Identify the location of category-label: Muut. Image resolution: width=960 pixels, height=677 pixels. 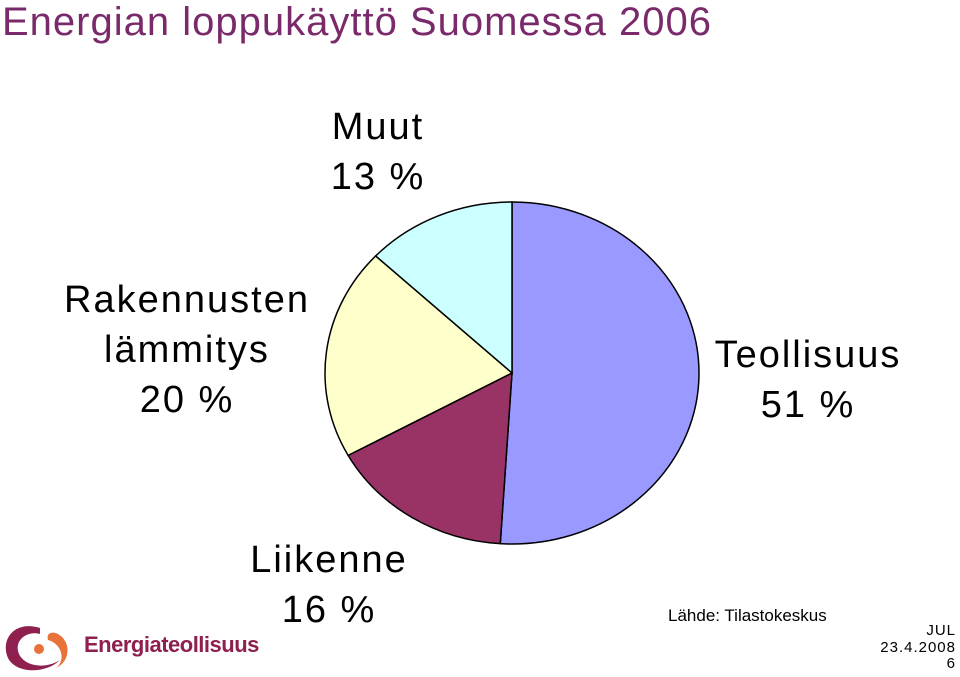
(378, 127).